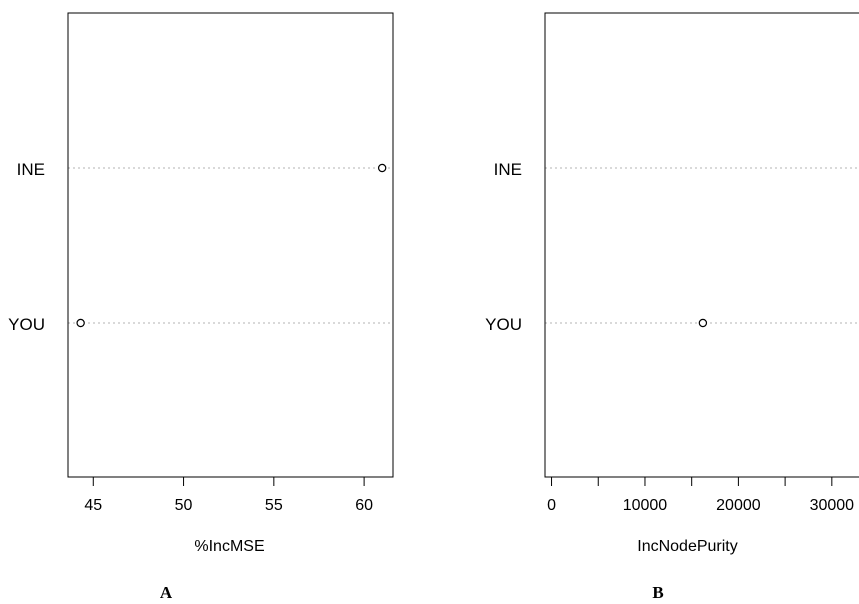 The width and height of the screenshot is (859, 604). What do you see at coordinates (166, 592) in the screenshot?
I see `panel-label: A` at bounding box center [166, 592].